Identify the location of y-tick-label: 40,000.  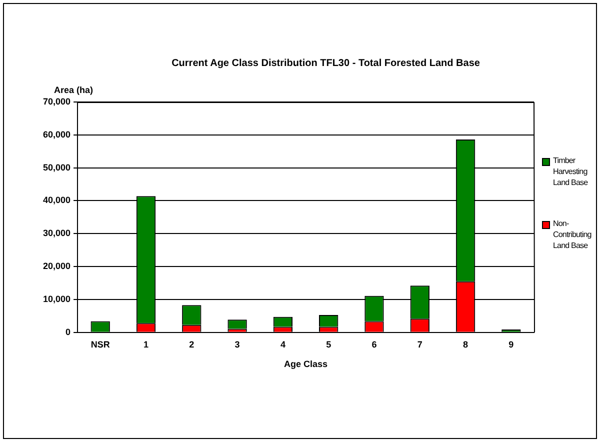
(56, 200).